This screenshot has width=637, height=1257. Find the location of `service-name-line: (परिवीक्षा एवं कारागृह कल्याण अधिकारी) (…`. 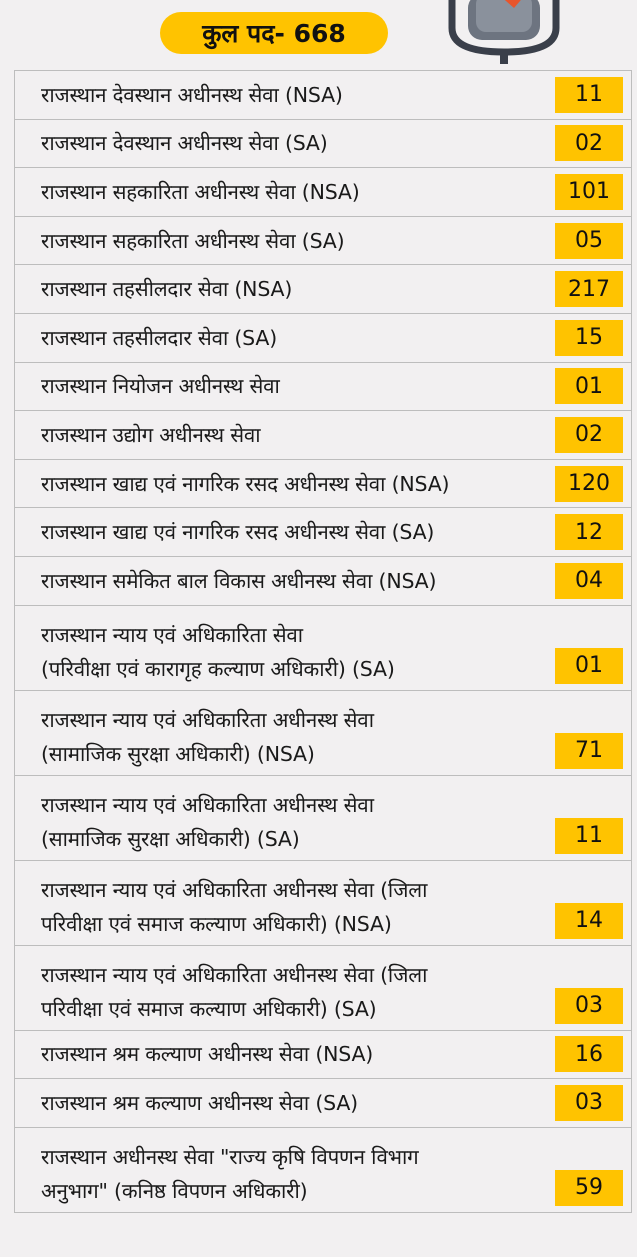

service-name-line: (परिवीक्षा एवं कारागृह कल्याण अधिकारी) (… is located at coordinates (218, 668).